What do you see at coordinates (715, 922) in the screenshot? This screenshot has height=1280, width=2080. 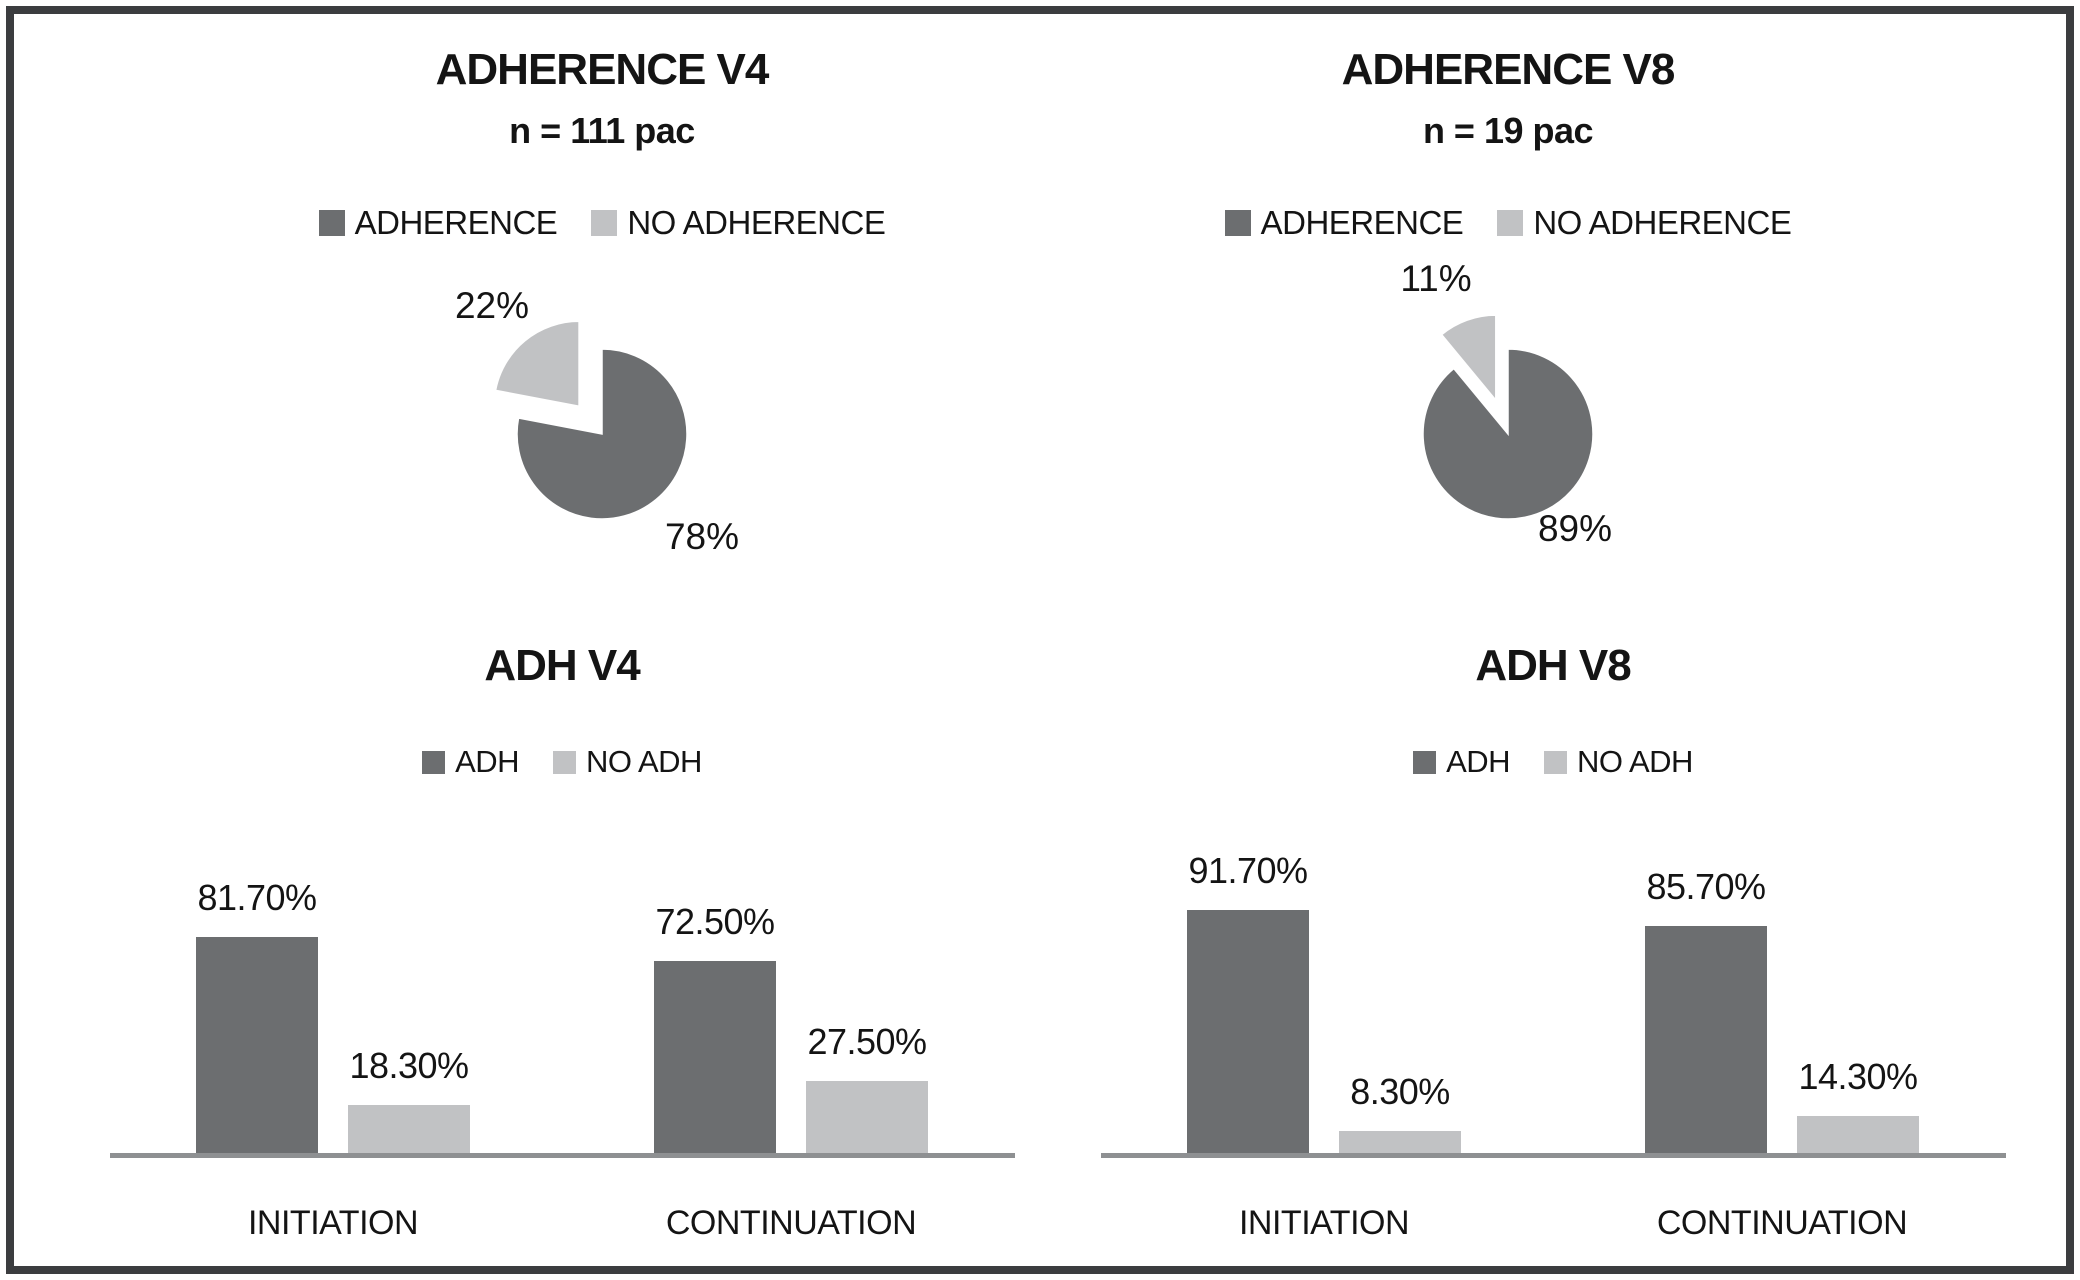 I see `bar-value-label: 72.50%` at bounding box center [715, 922].